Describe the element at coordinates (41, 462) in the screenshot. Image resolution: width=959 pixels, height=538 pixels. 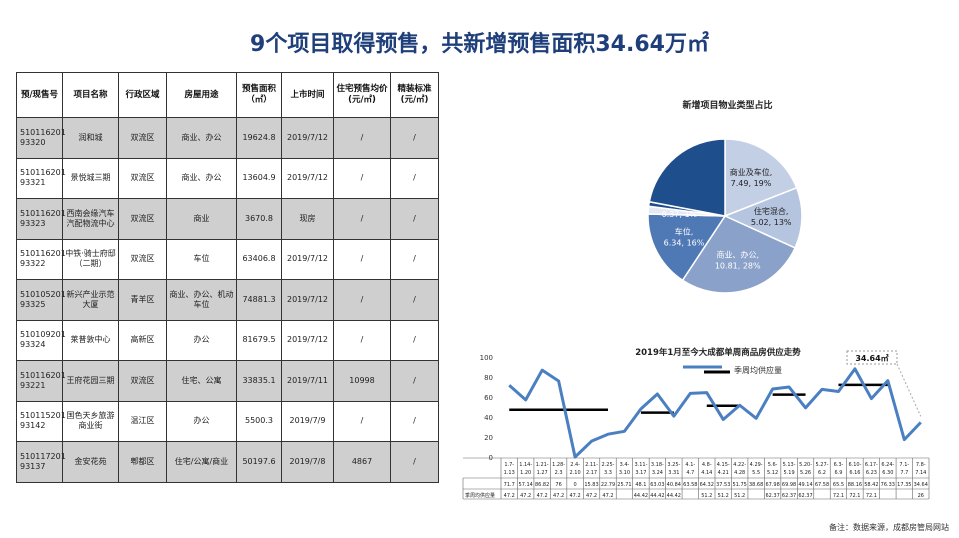
I see `table-cell: 510117201 93137` at that location.